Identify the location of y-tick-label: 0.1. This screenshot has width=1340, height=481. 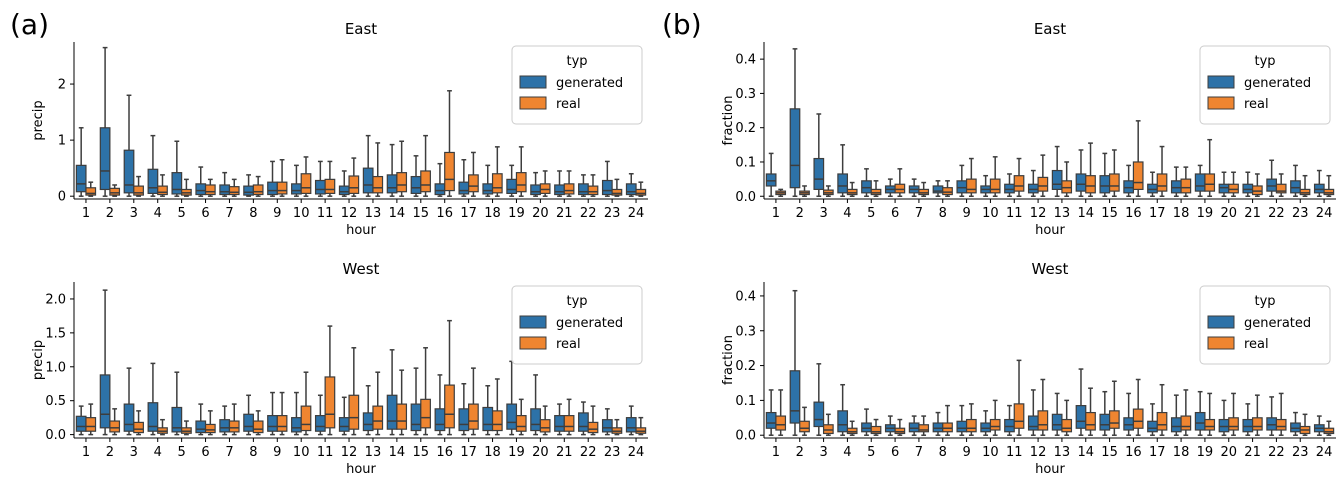
(745, 401).